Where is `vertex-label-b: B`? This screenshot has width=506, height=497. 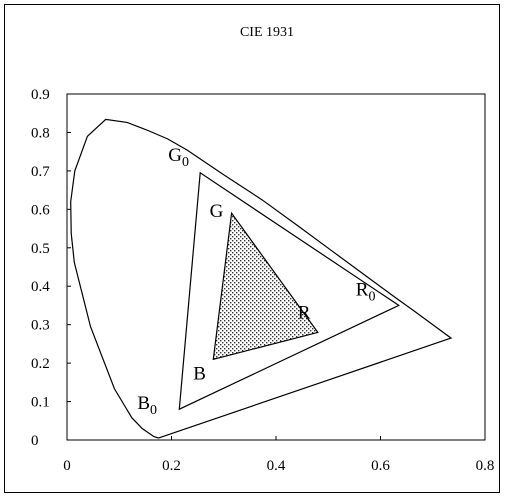
vertex-label-b: B is located at coordinates (199, 373).